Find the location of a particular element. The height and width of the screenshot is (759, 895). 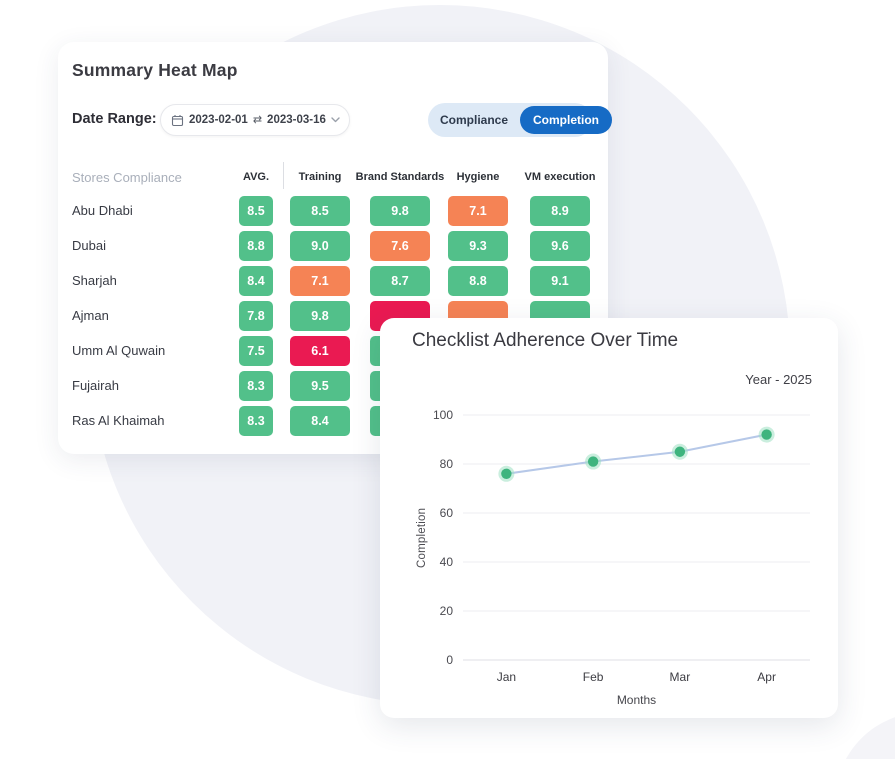

store-name: Sharjah is located at coordinates (94, 280).